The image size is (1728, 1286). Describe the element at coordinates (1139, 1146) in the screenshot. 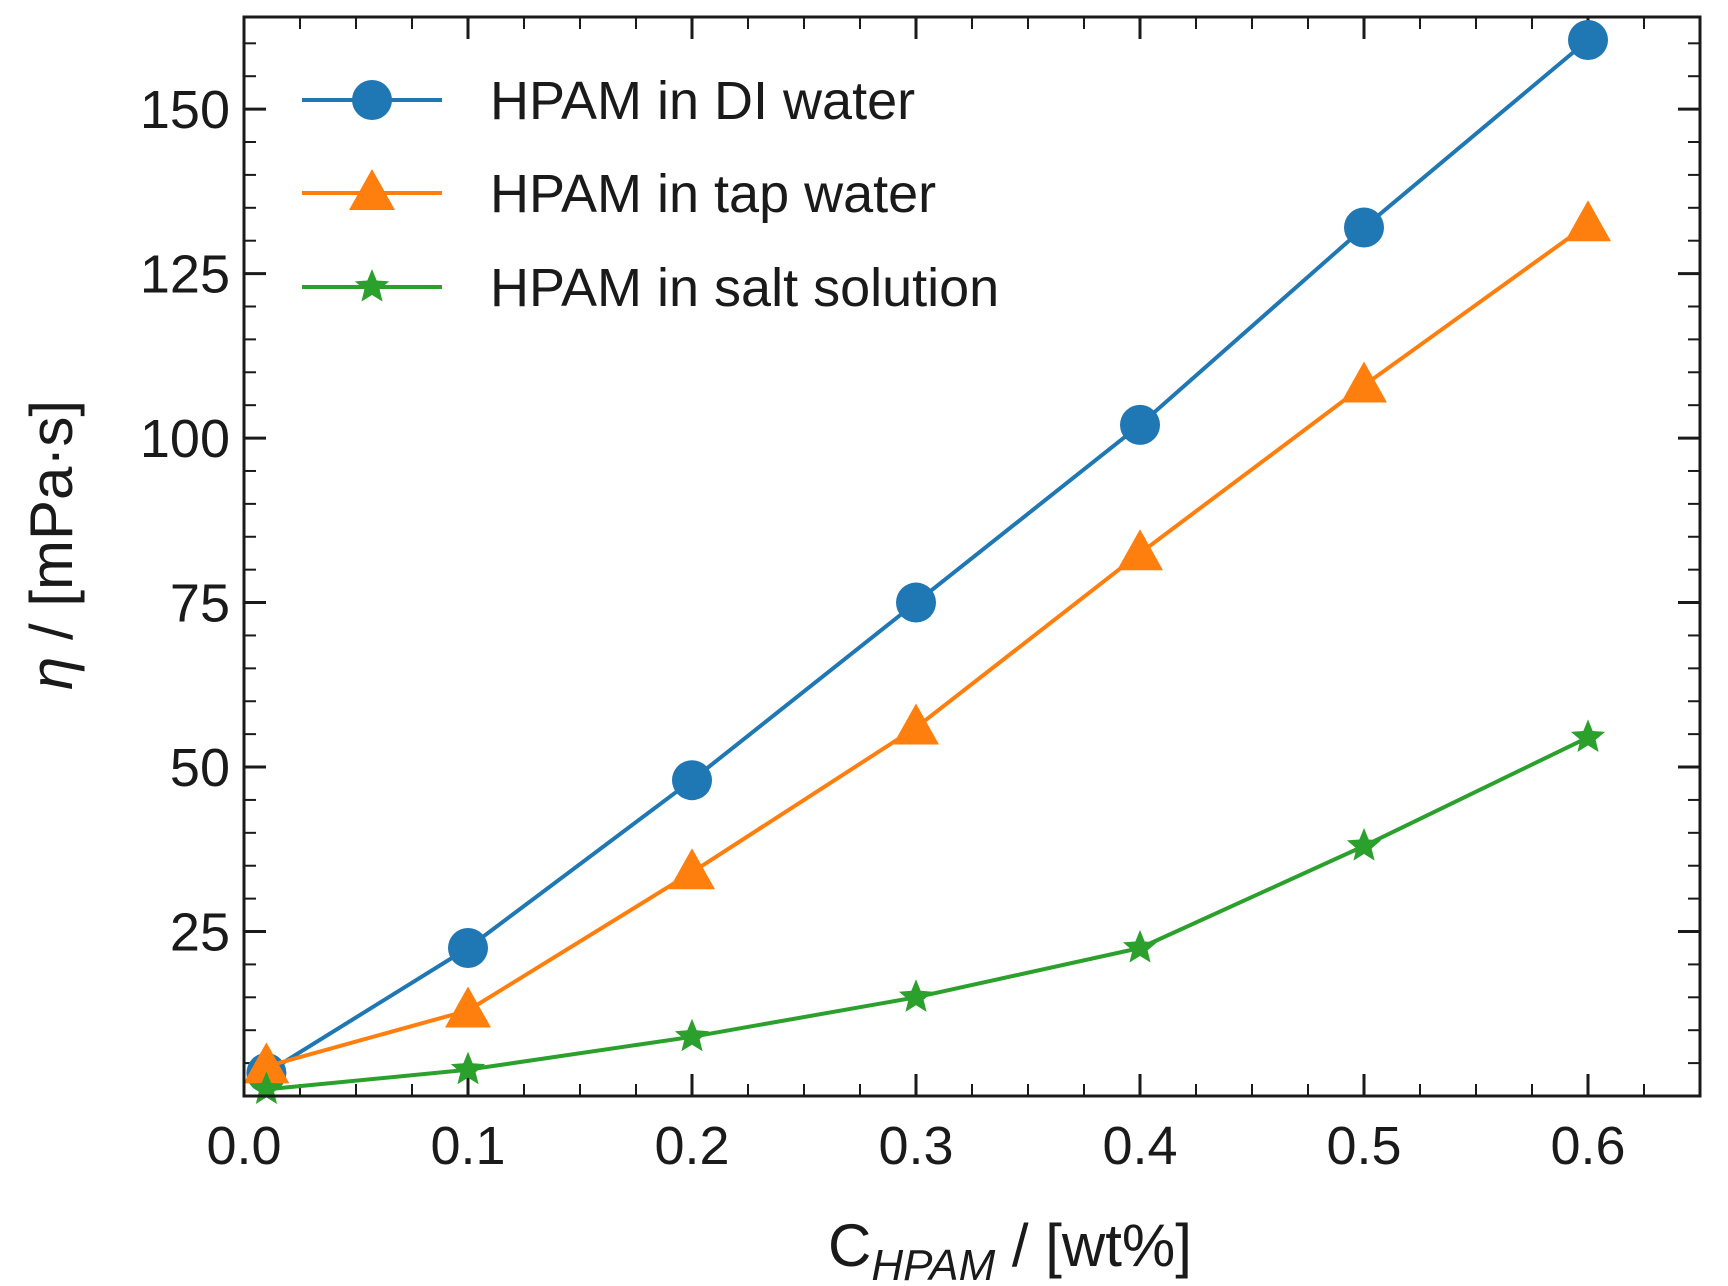

I see `x-tick-label: 0.4` at that location.